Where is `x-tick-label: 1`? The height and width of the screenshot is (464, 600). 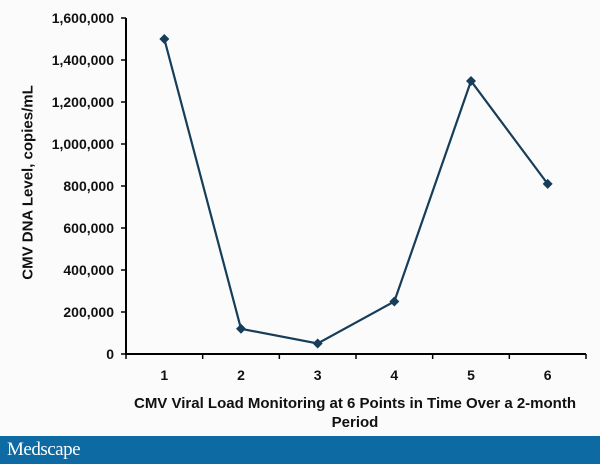
x-tick-label: 1 is located at coordinates (164, 375).